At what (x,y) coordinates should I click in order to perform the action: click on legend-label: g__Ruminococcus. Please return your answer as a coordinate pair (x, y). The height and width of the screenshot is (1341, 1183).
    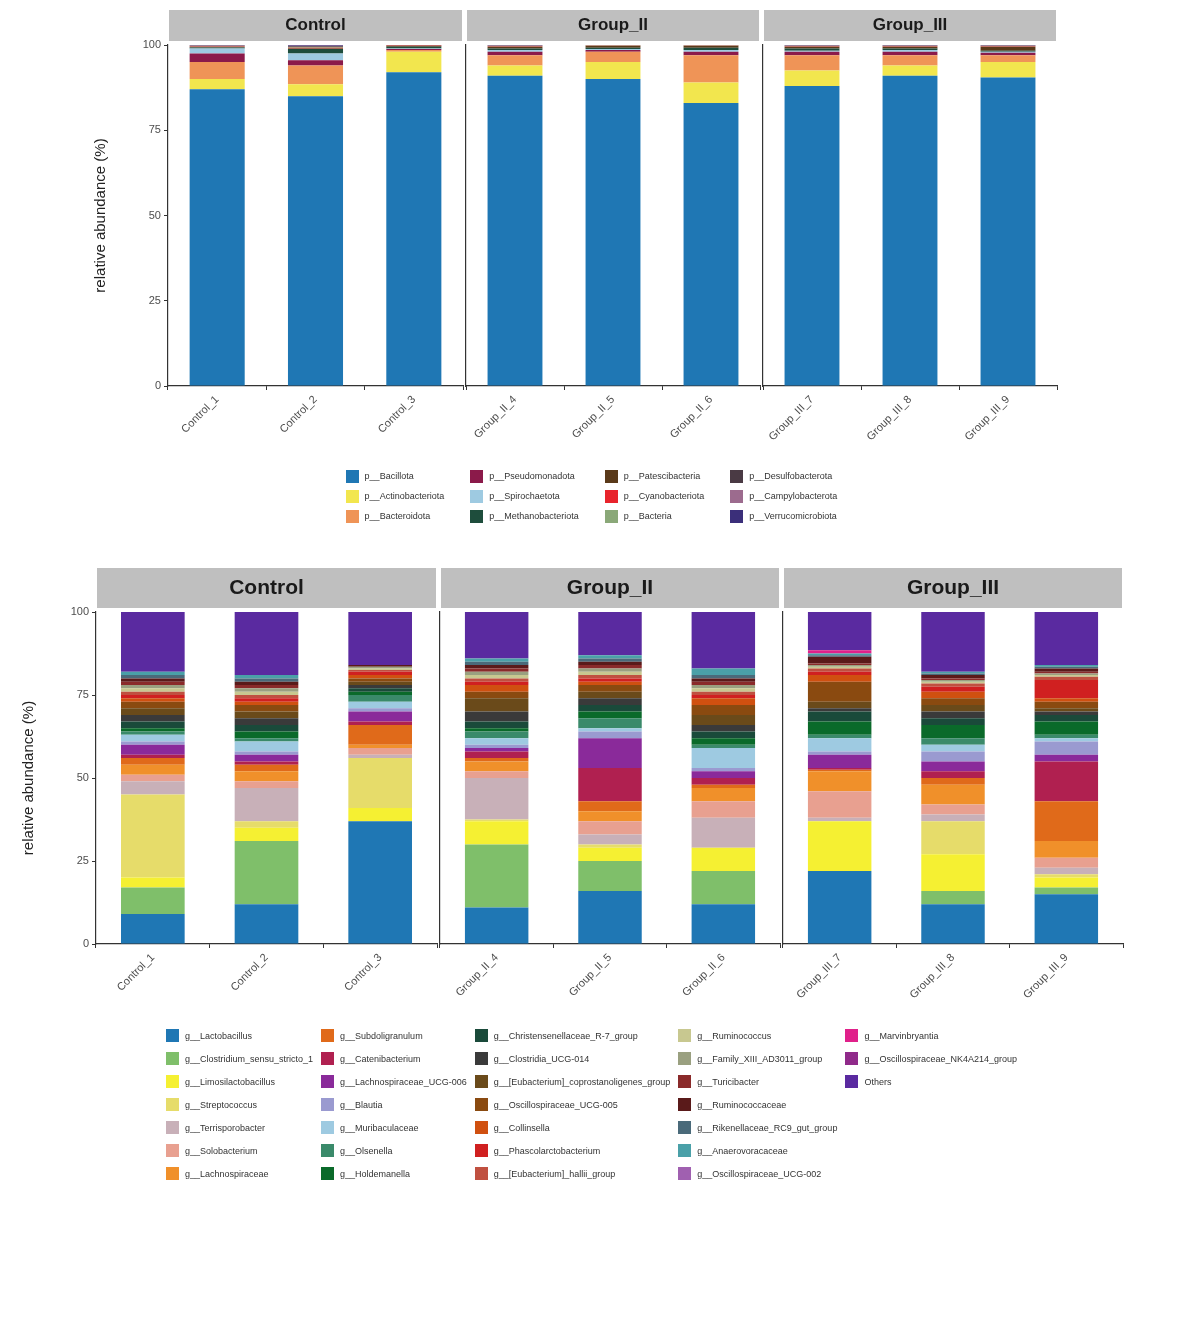
    Looking at the image, I should click on (734, 1035).